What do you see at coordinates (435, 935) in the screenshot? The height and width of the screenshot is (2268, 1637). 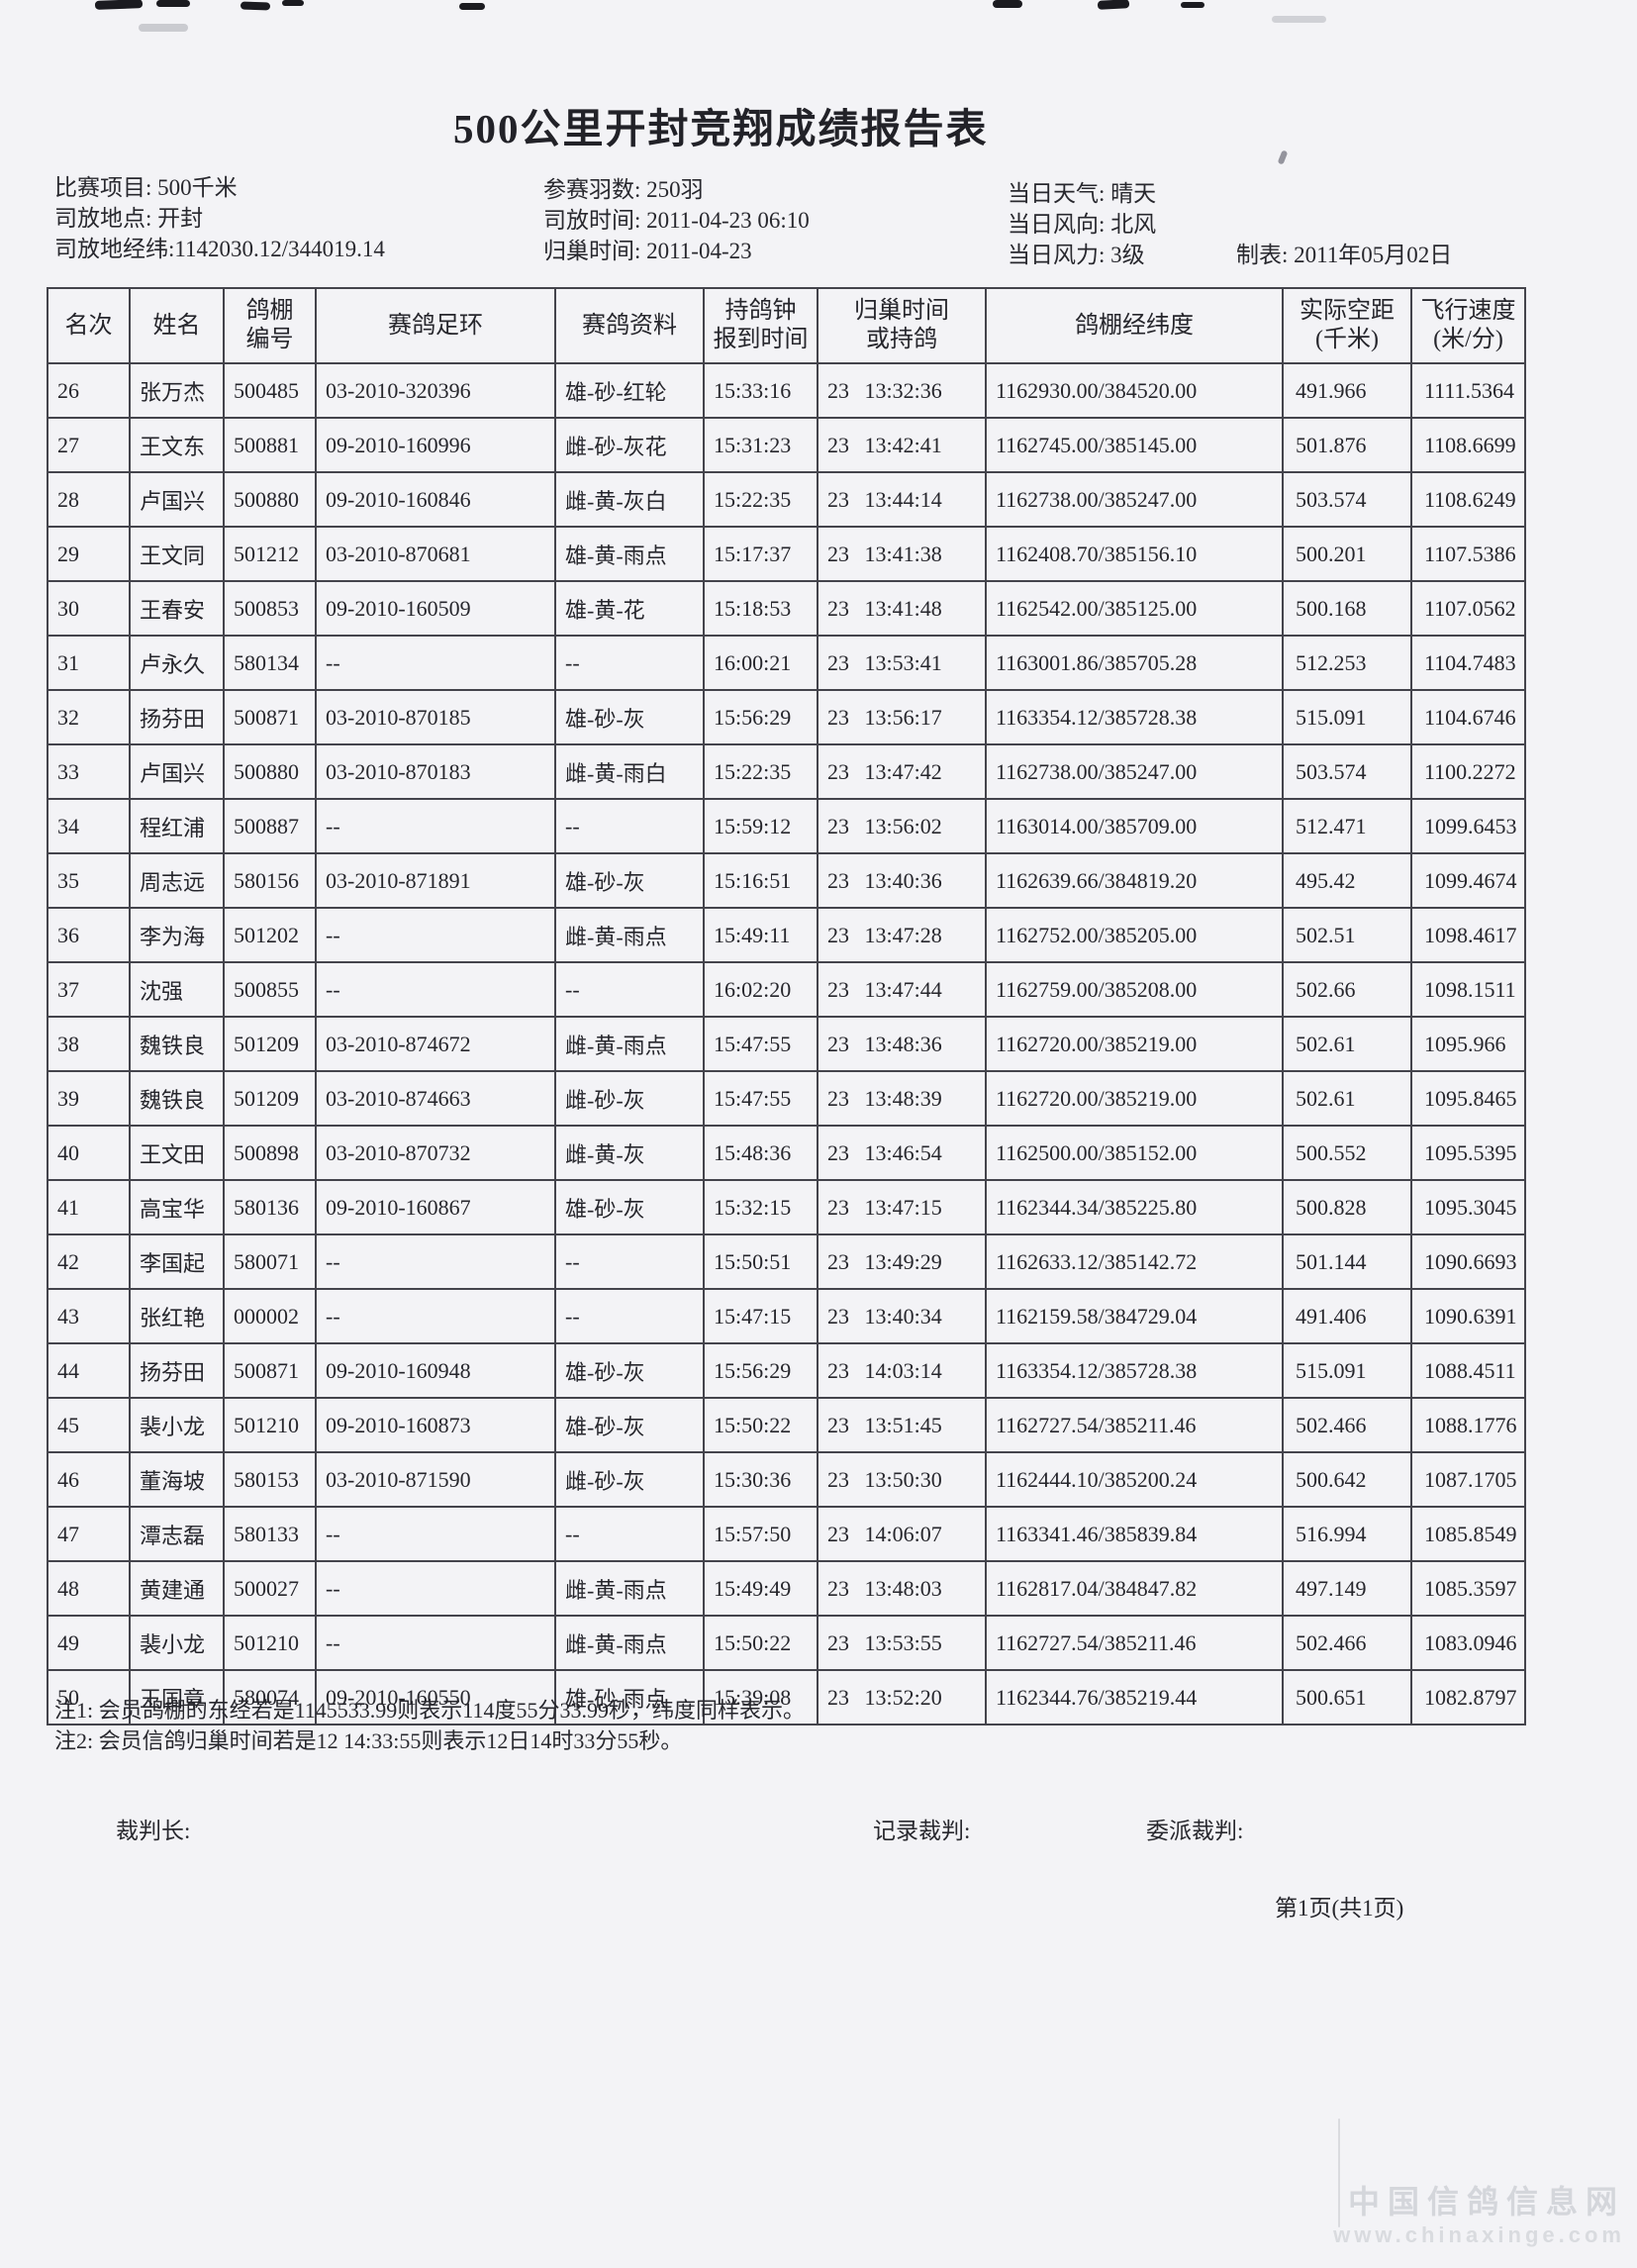 I see `cell-r36-c3: --` at bounding box center [435, 935].